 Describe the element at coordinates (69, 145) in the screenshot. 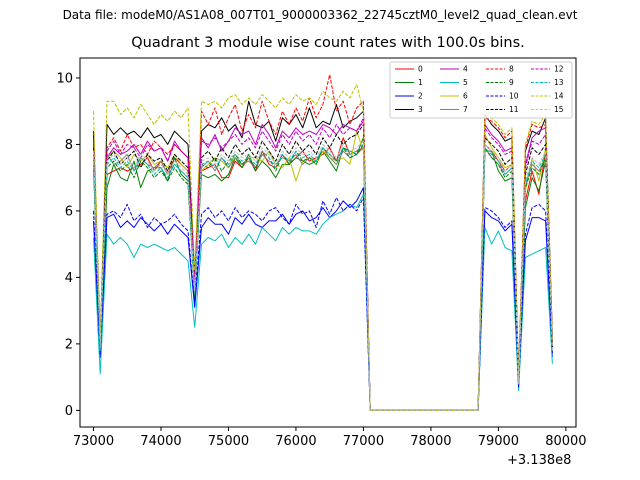

I see `y-tick-label: 8` at that location.